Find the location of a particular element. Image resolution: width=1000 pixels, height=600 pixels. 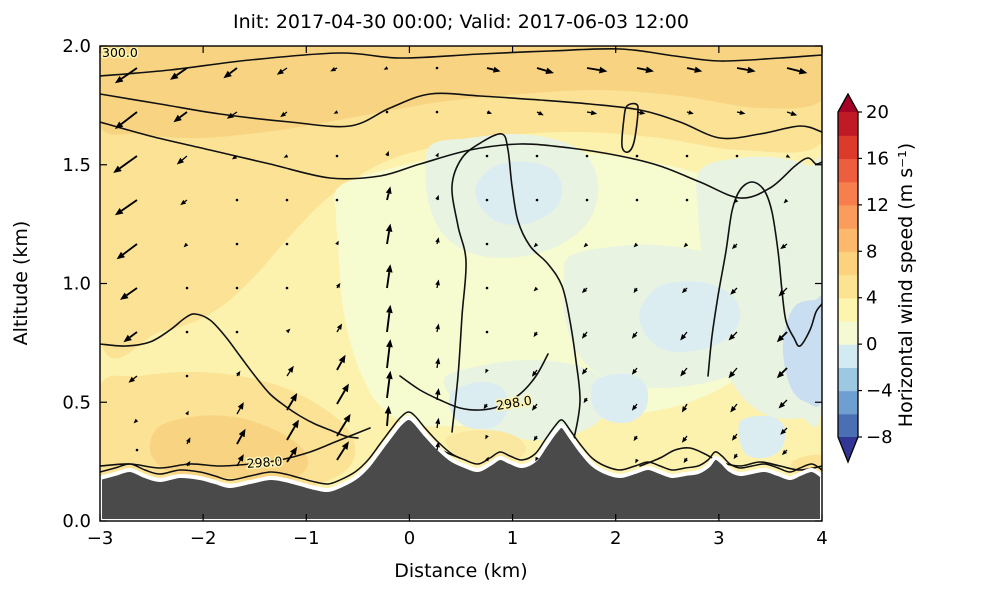

colorbar-tick-label: 4 is located at coordinates (871, 298).